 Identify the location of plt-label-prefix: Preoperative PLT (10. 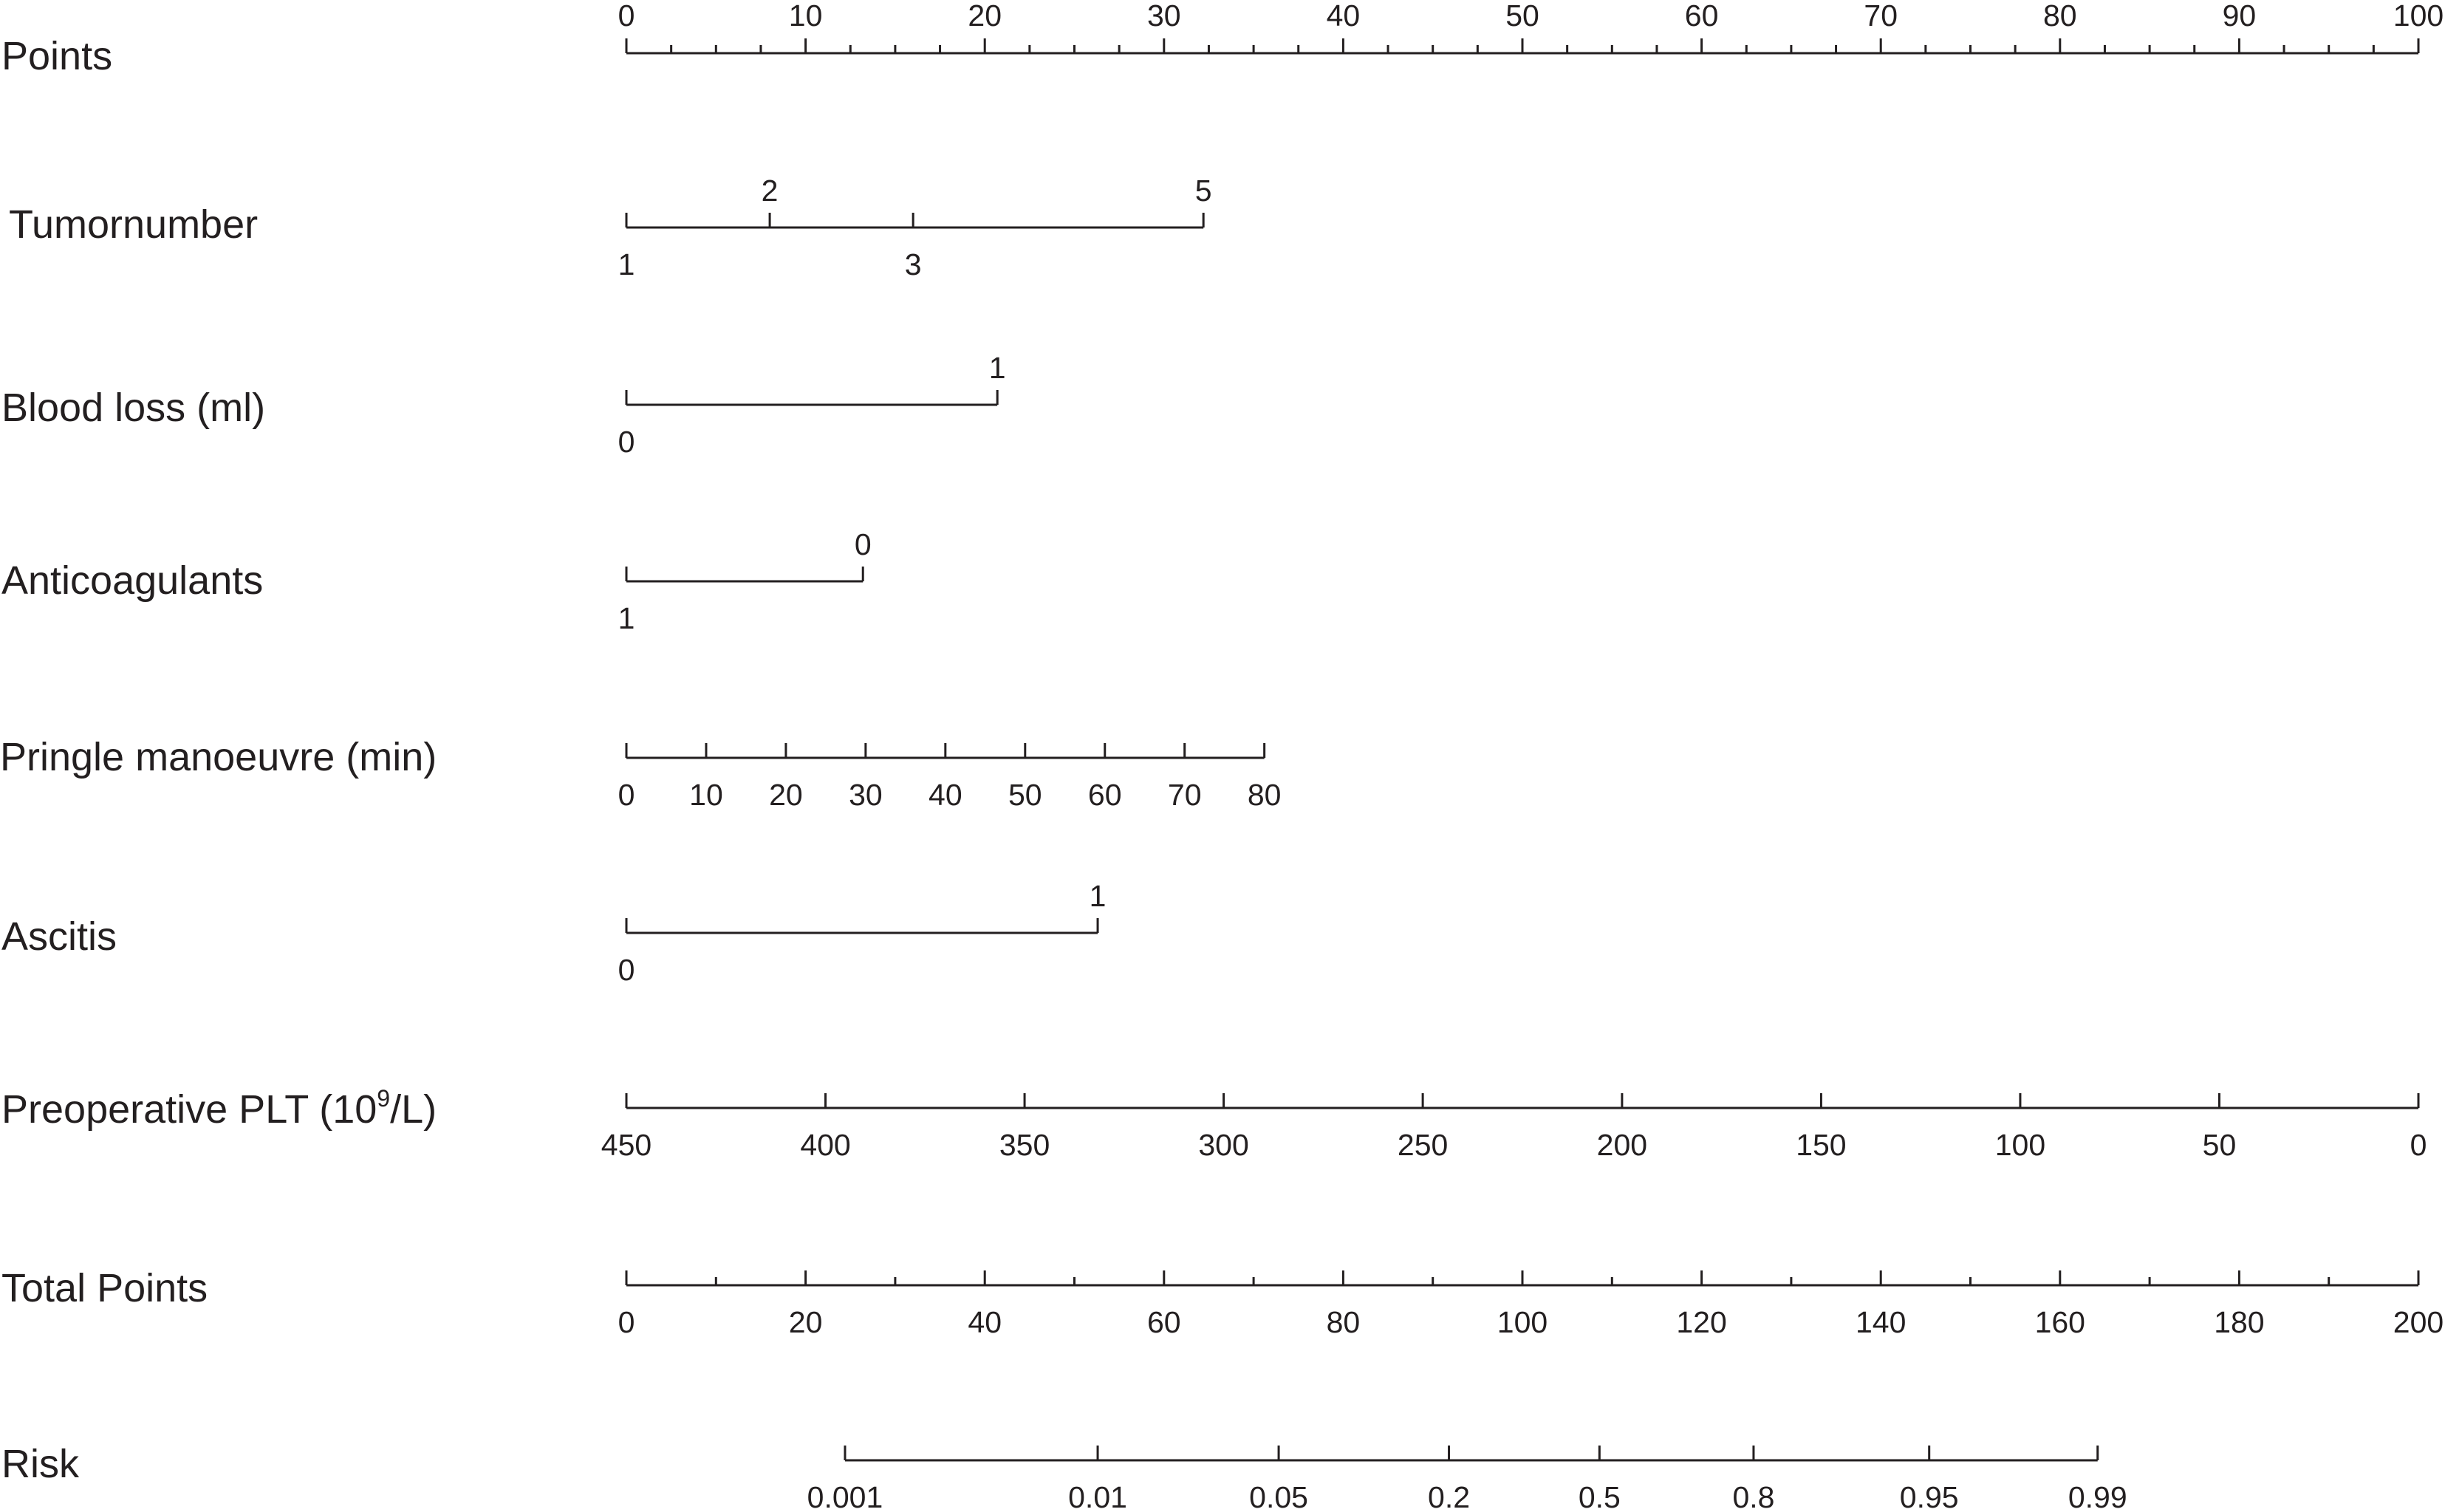
(189, 1109).